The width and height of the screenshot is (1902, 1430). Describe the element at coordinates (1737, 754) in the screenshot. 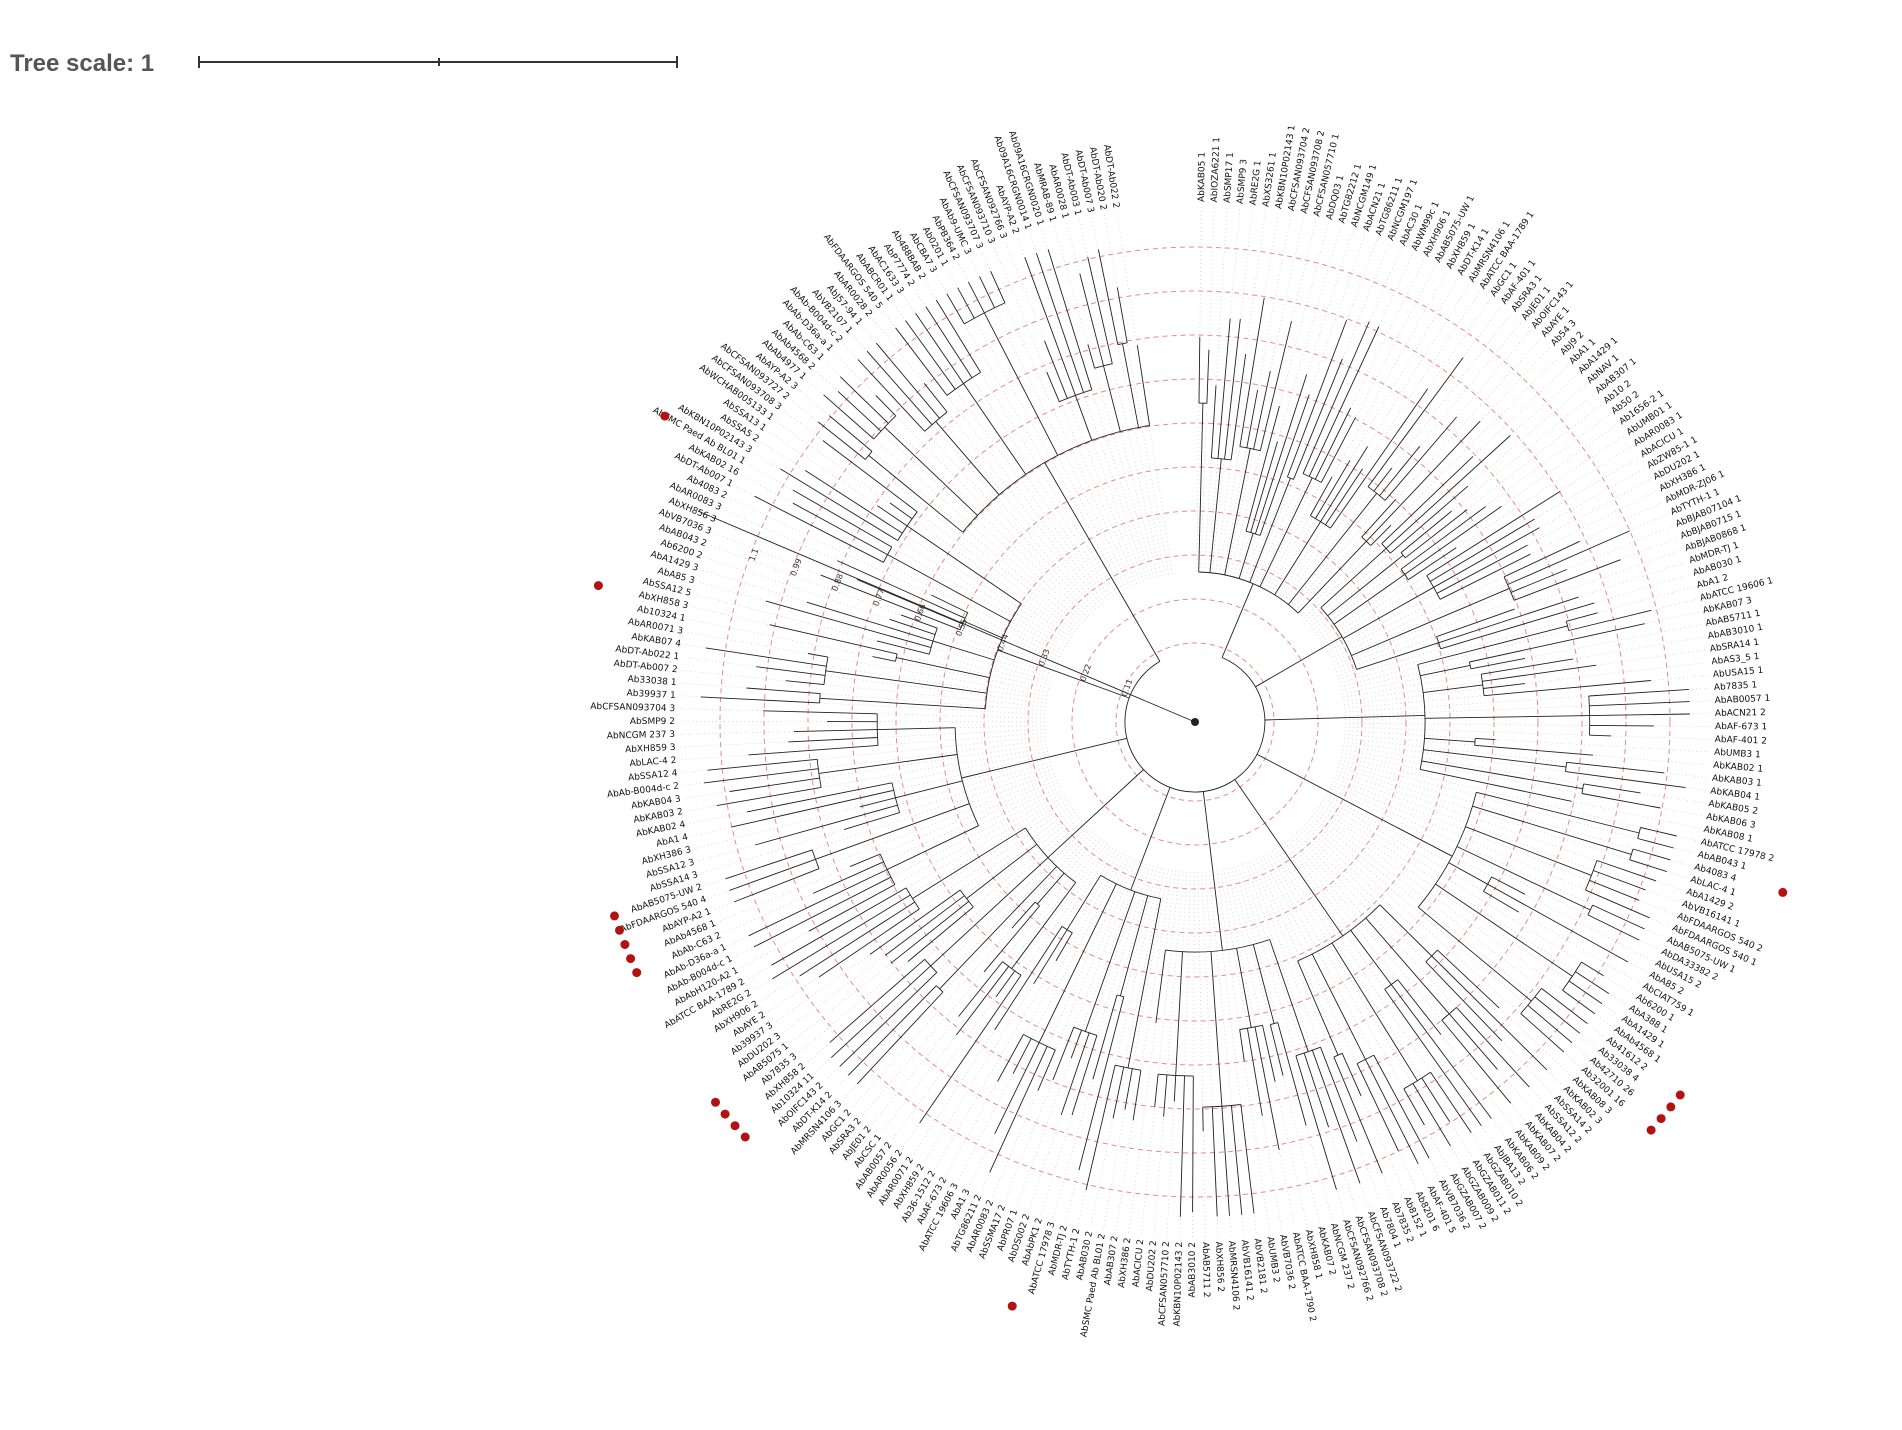

I see `leaf-label: AbUMB3 1` at that location.